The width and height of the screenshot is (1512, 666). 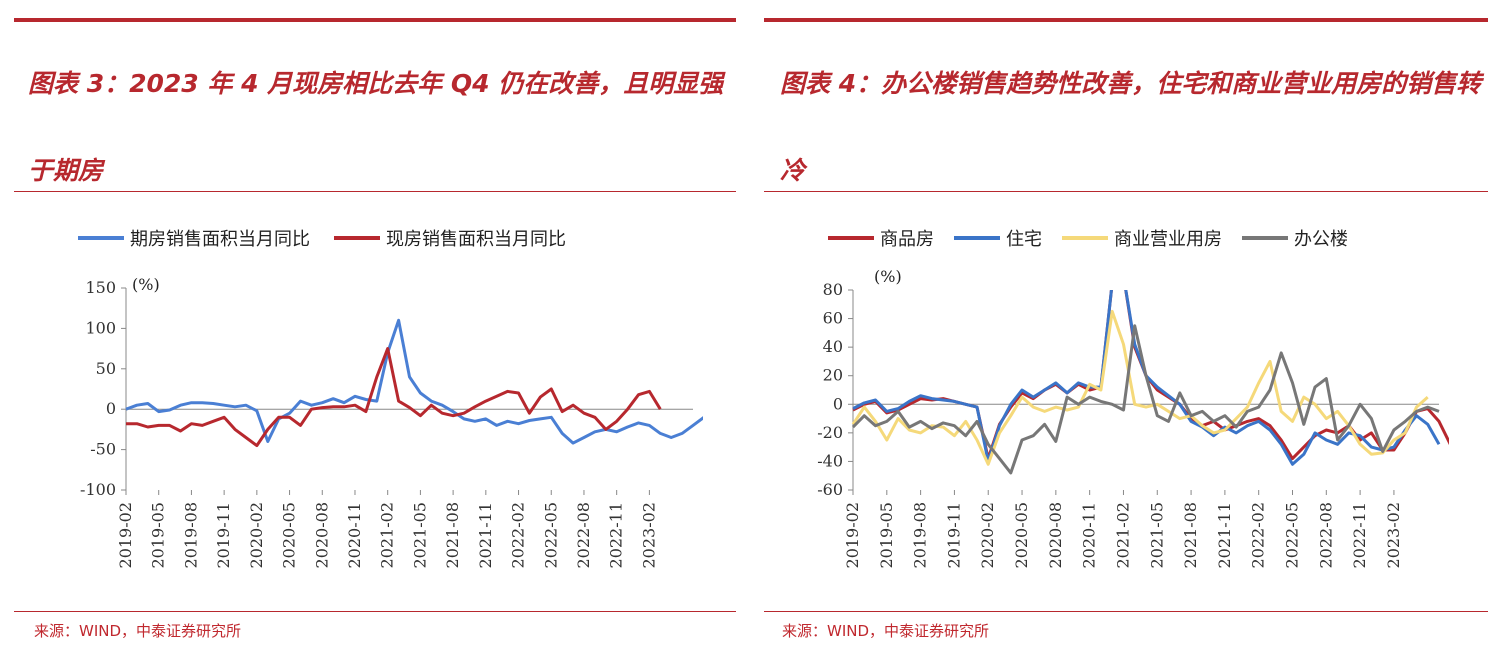 What do you see at coordinates (833, 375) in the screenshot?
I see `y-tick-label: 20` at bounding box center [833, 375].